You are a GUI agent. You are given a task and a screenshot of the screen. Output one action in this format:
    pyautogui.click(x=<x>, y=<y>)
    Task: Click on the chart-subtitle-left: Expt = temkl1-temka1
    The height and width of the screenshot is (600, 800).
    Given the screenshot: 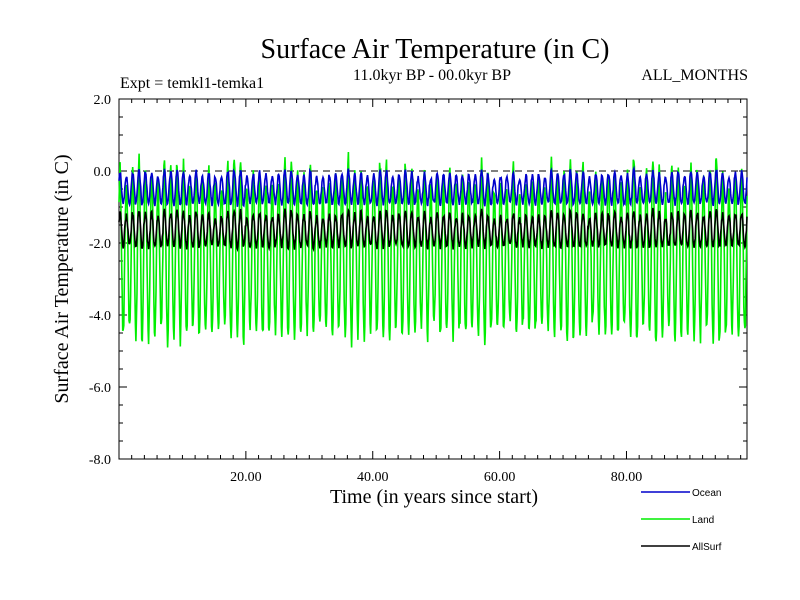 What is the action you would take?
    pyautogui.click(x=192, y=83)
    